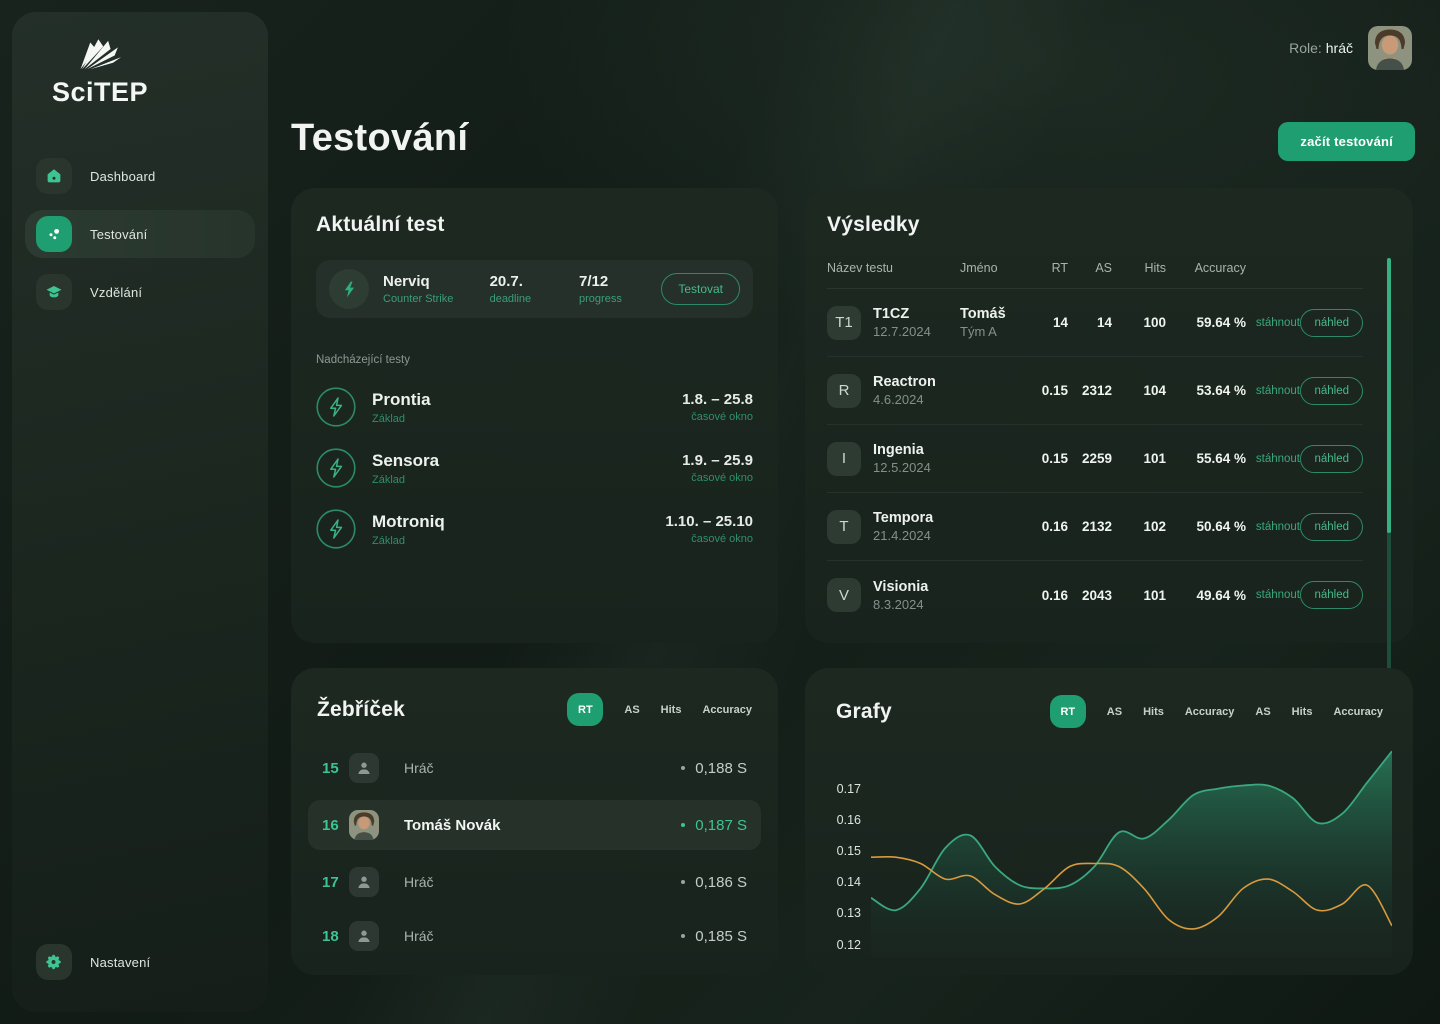  Describe the element at coordinates (534, 825) in the screenshot. I see `leaderboard-row: 16 Tomáš Novák 0,187 S` at that location.